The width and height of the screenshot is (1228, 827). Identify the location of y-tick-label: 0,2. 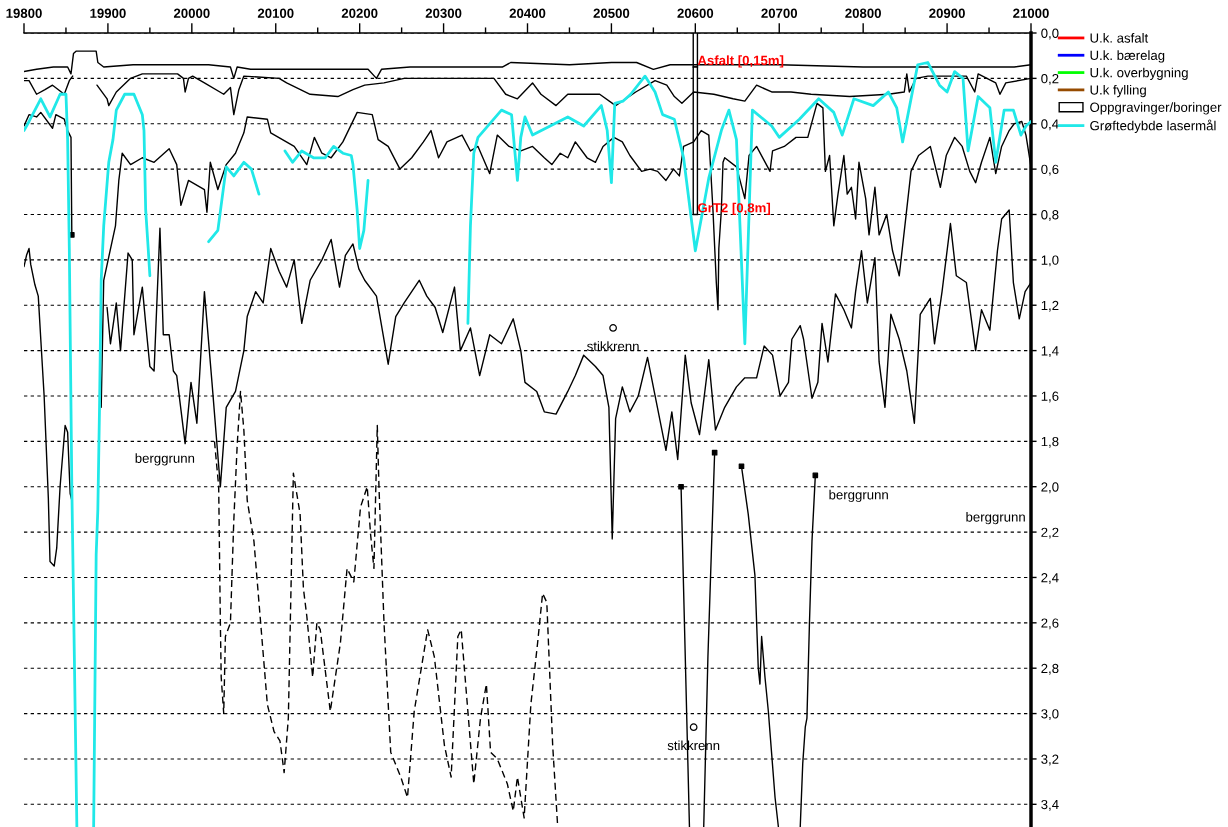
(1050, 79).